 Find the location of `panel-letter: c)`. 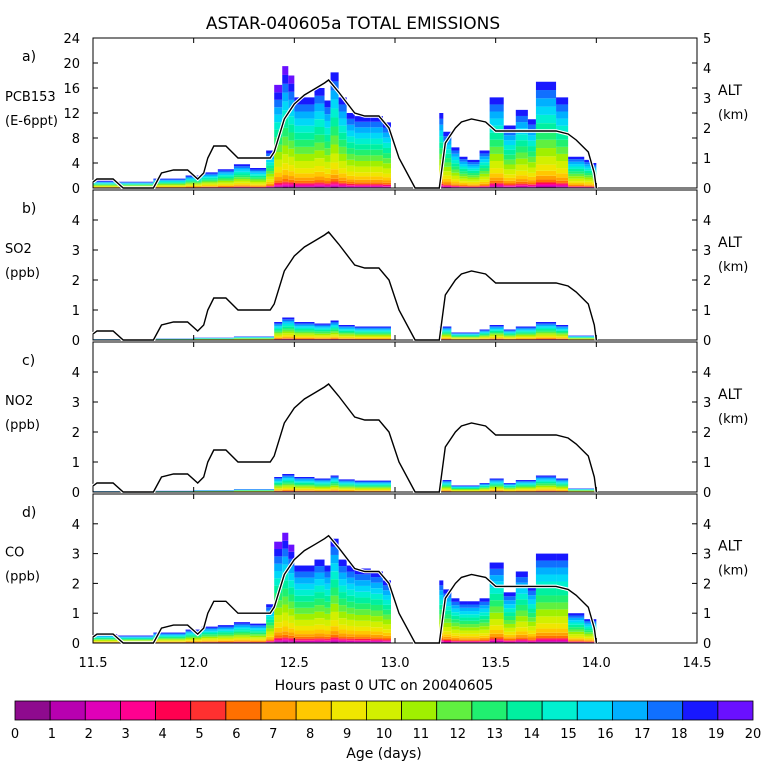

panel-letter: c) is located at coordinates (28, 361).